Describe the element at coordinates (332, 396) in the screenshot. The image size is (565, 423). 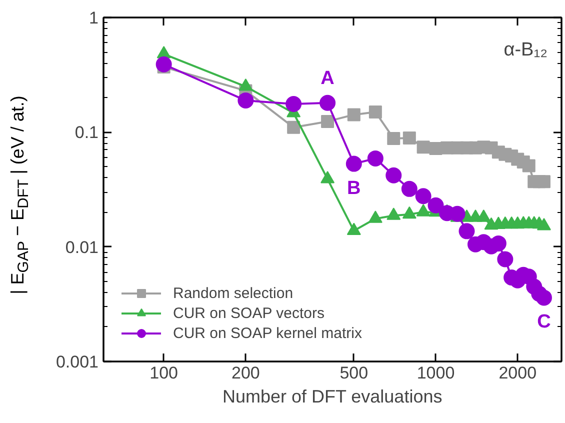
I see `x-axis-title: Number of DFT evaluations` at that location.